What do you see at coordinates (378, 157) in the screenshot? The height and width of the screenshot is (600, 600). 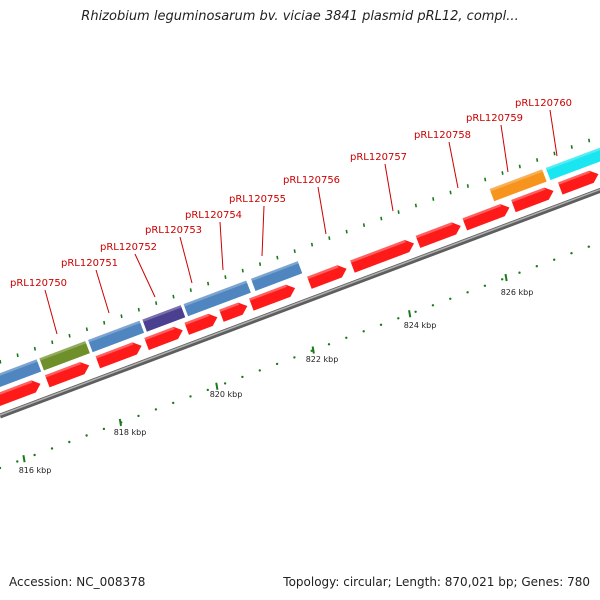 I see `gene-label-pRL120757: pRL120757` at bounding box center [378, 157].